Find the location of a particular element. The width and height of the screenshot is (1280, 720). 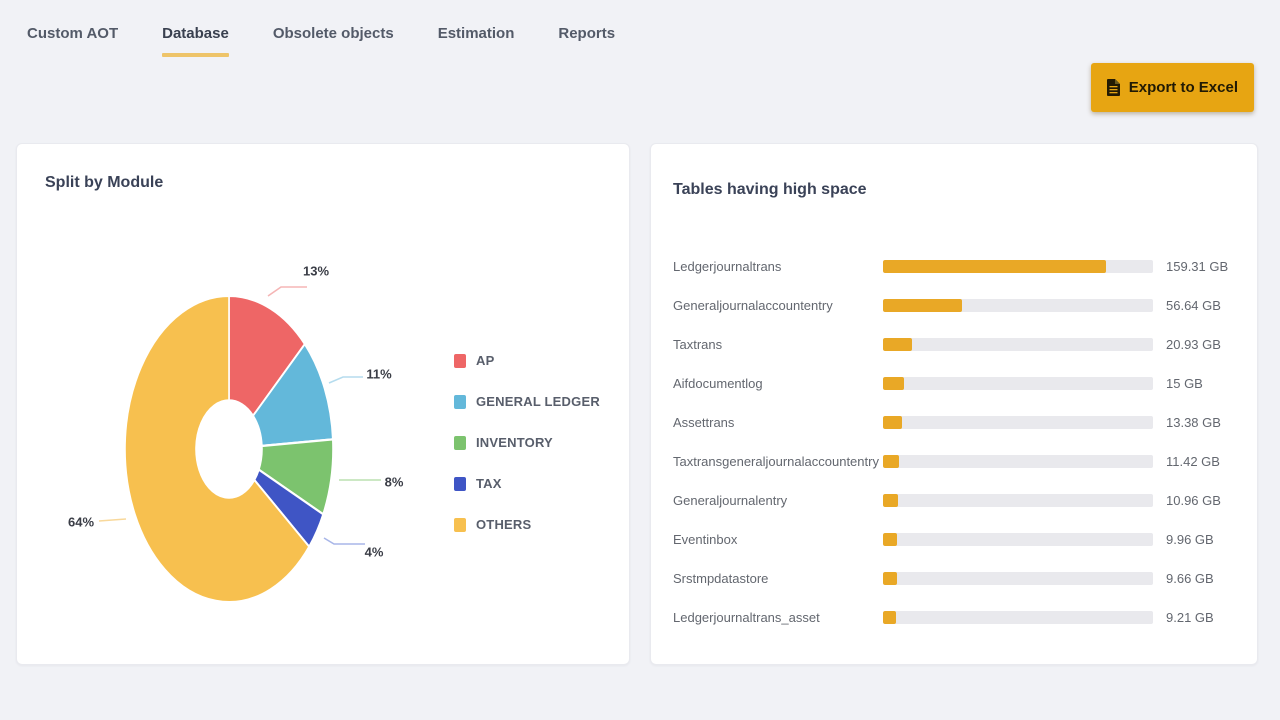

space-value-taxtrans: 20.93 GB is located at coordinates (1193, 344).